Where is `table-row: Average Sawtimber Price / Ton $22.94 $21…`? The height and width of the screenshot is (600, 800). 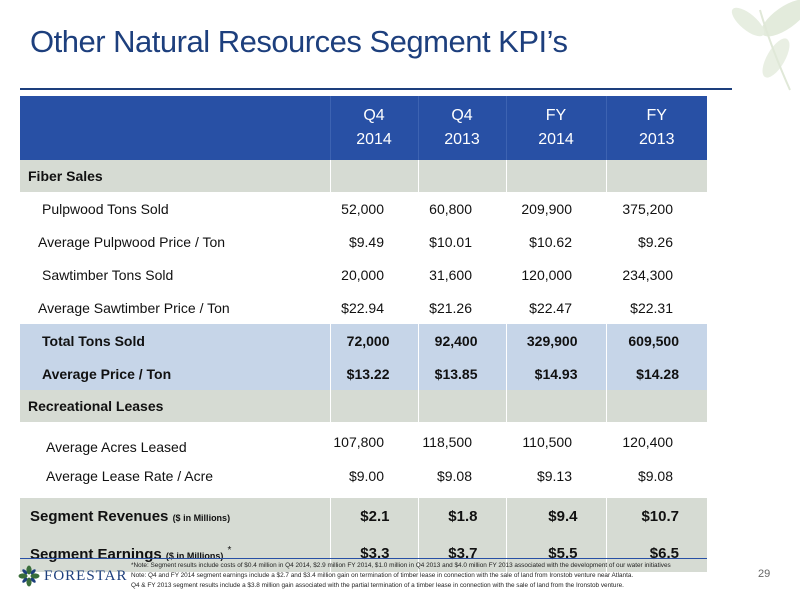
table-row: Average Sawtimber Price / Ton $22.94 $21… is located at coordinates (363, 307).